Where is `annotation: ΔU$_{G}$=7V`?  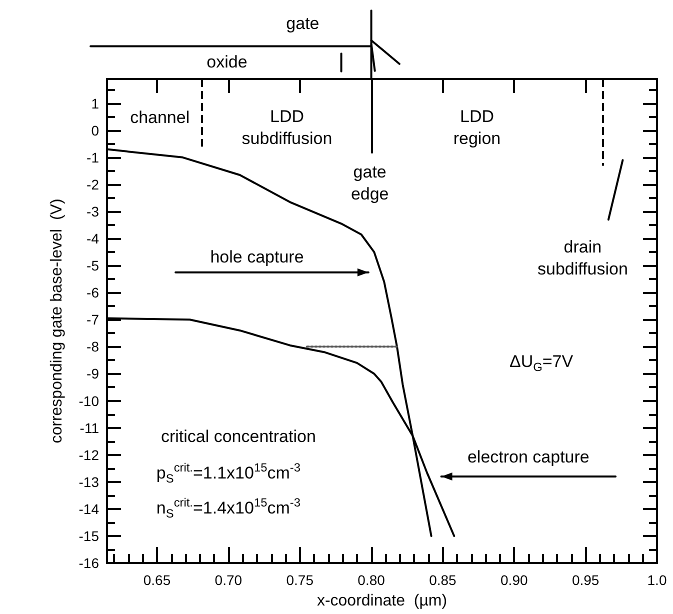
annotation: ΔU$_{G}$=7V is located at coordinates (541, 363).